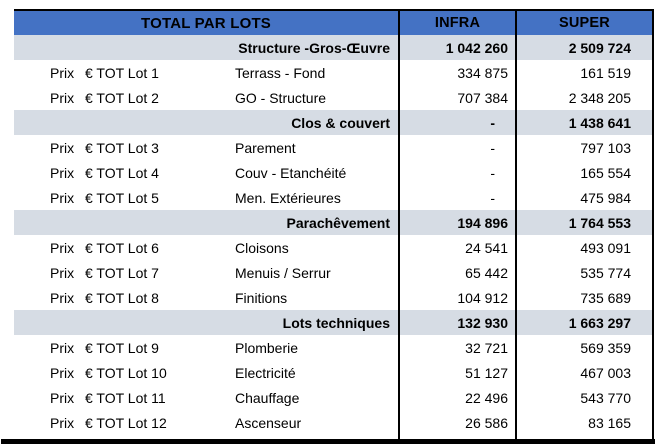 This screenshot has height=448, width=660. What do you see at coordinates (122, 297) in the screenshot?
I see `lot-code: € TOT Lot 8` at bounding box center [122, 297].